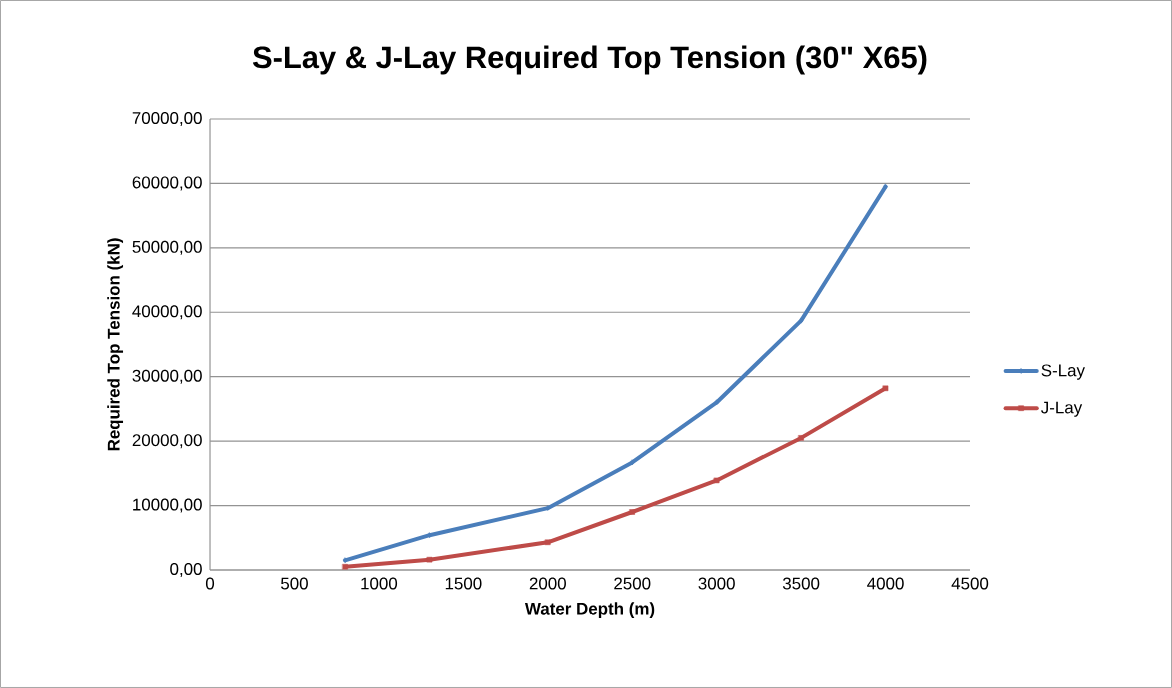  Describe the element at coordinates (970, 583) in the screenshot. I see `x-tick-label: 4500` at that location.